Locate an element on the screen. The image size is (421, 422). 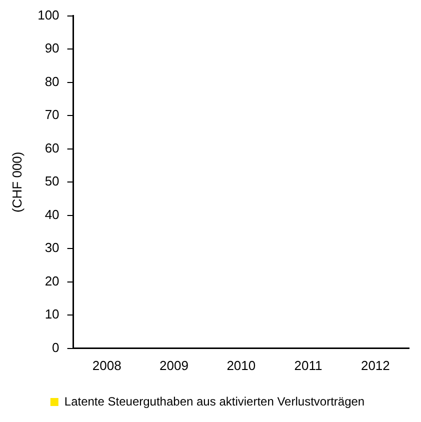
y-tick-label: 0 is located at coordinates (56, 347).